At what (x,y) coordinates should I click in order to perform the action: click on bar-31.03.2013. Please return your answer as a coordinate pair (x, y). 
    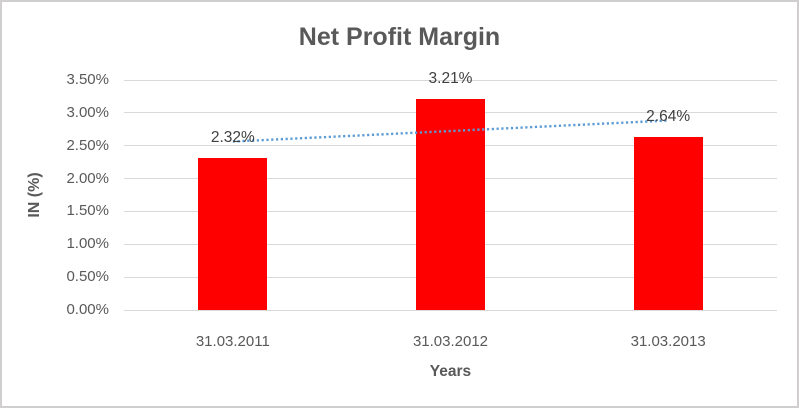
    Looking at the image, I should click on (668, 223).